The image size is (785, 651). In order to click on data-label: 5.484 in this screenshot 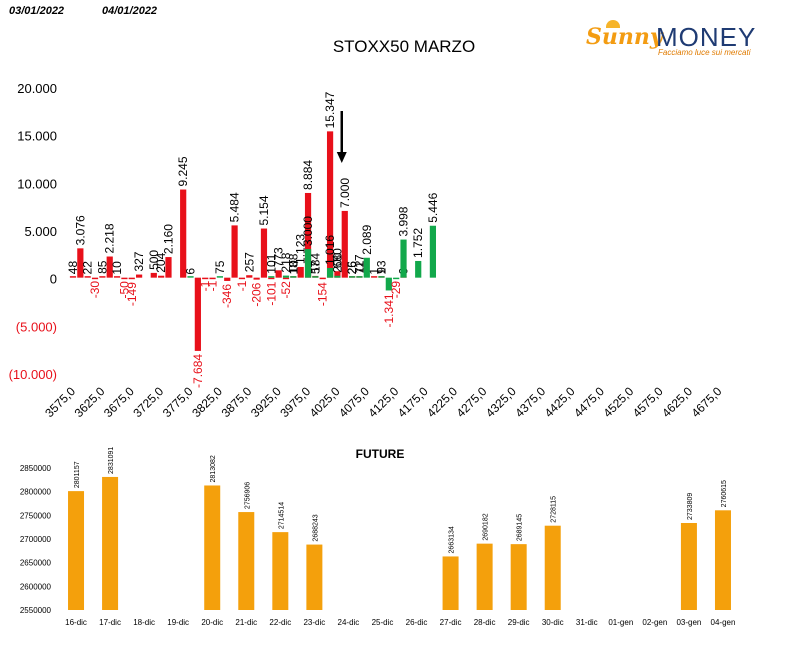, I will do `click(235, 207)`.